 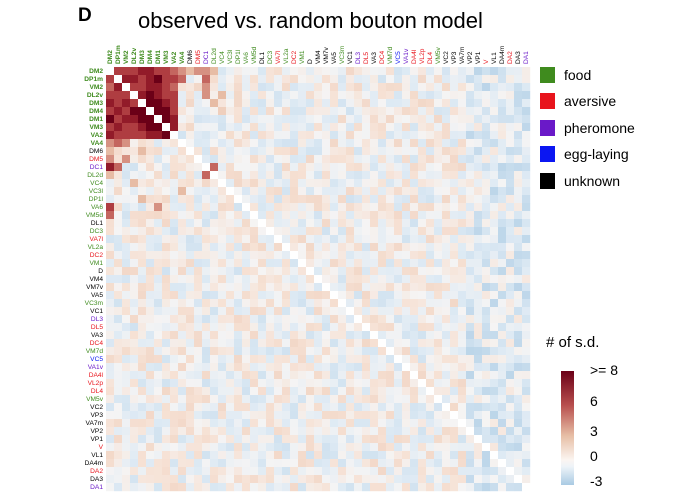 I want to click on row-label: VM7d, so click(x=95, y=351).